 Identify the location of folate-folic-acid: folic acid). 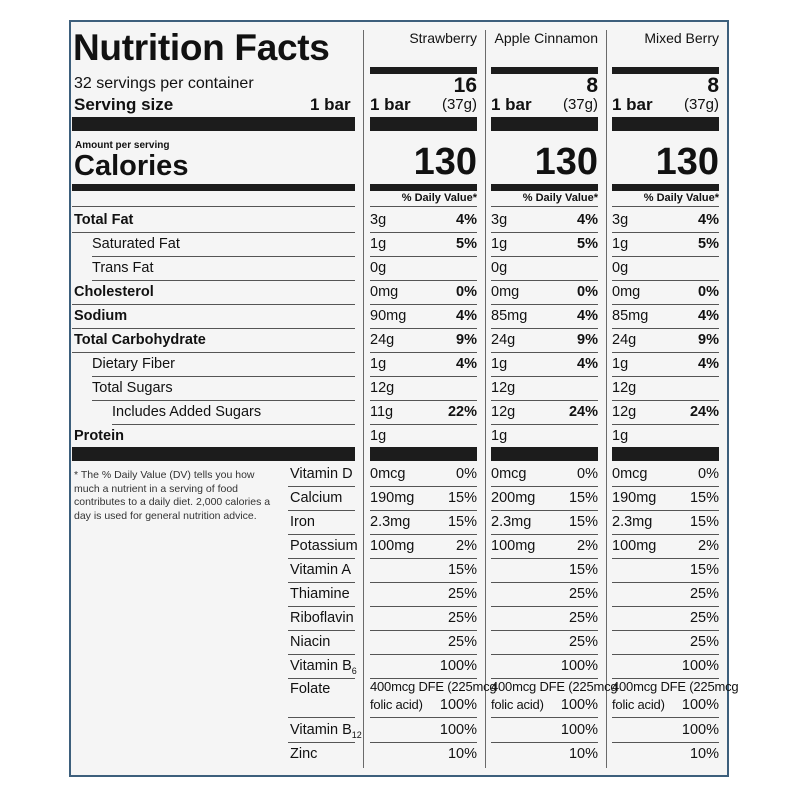
(517, 704).